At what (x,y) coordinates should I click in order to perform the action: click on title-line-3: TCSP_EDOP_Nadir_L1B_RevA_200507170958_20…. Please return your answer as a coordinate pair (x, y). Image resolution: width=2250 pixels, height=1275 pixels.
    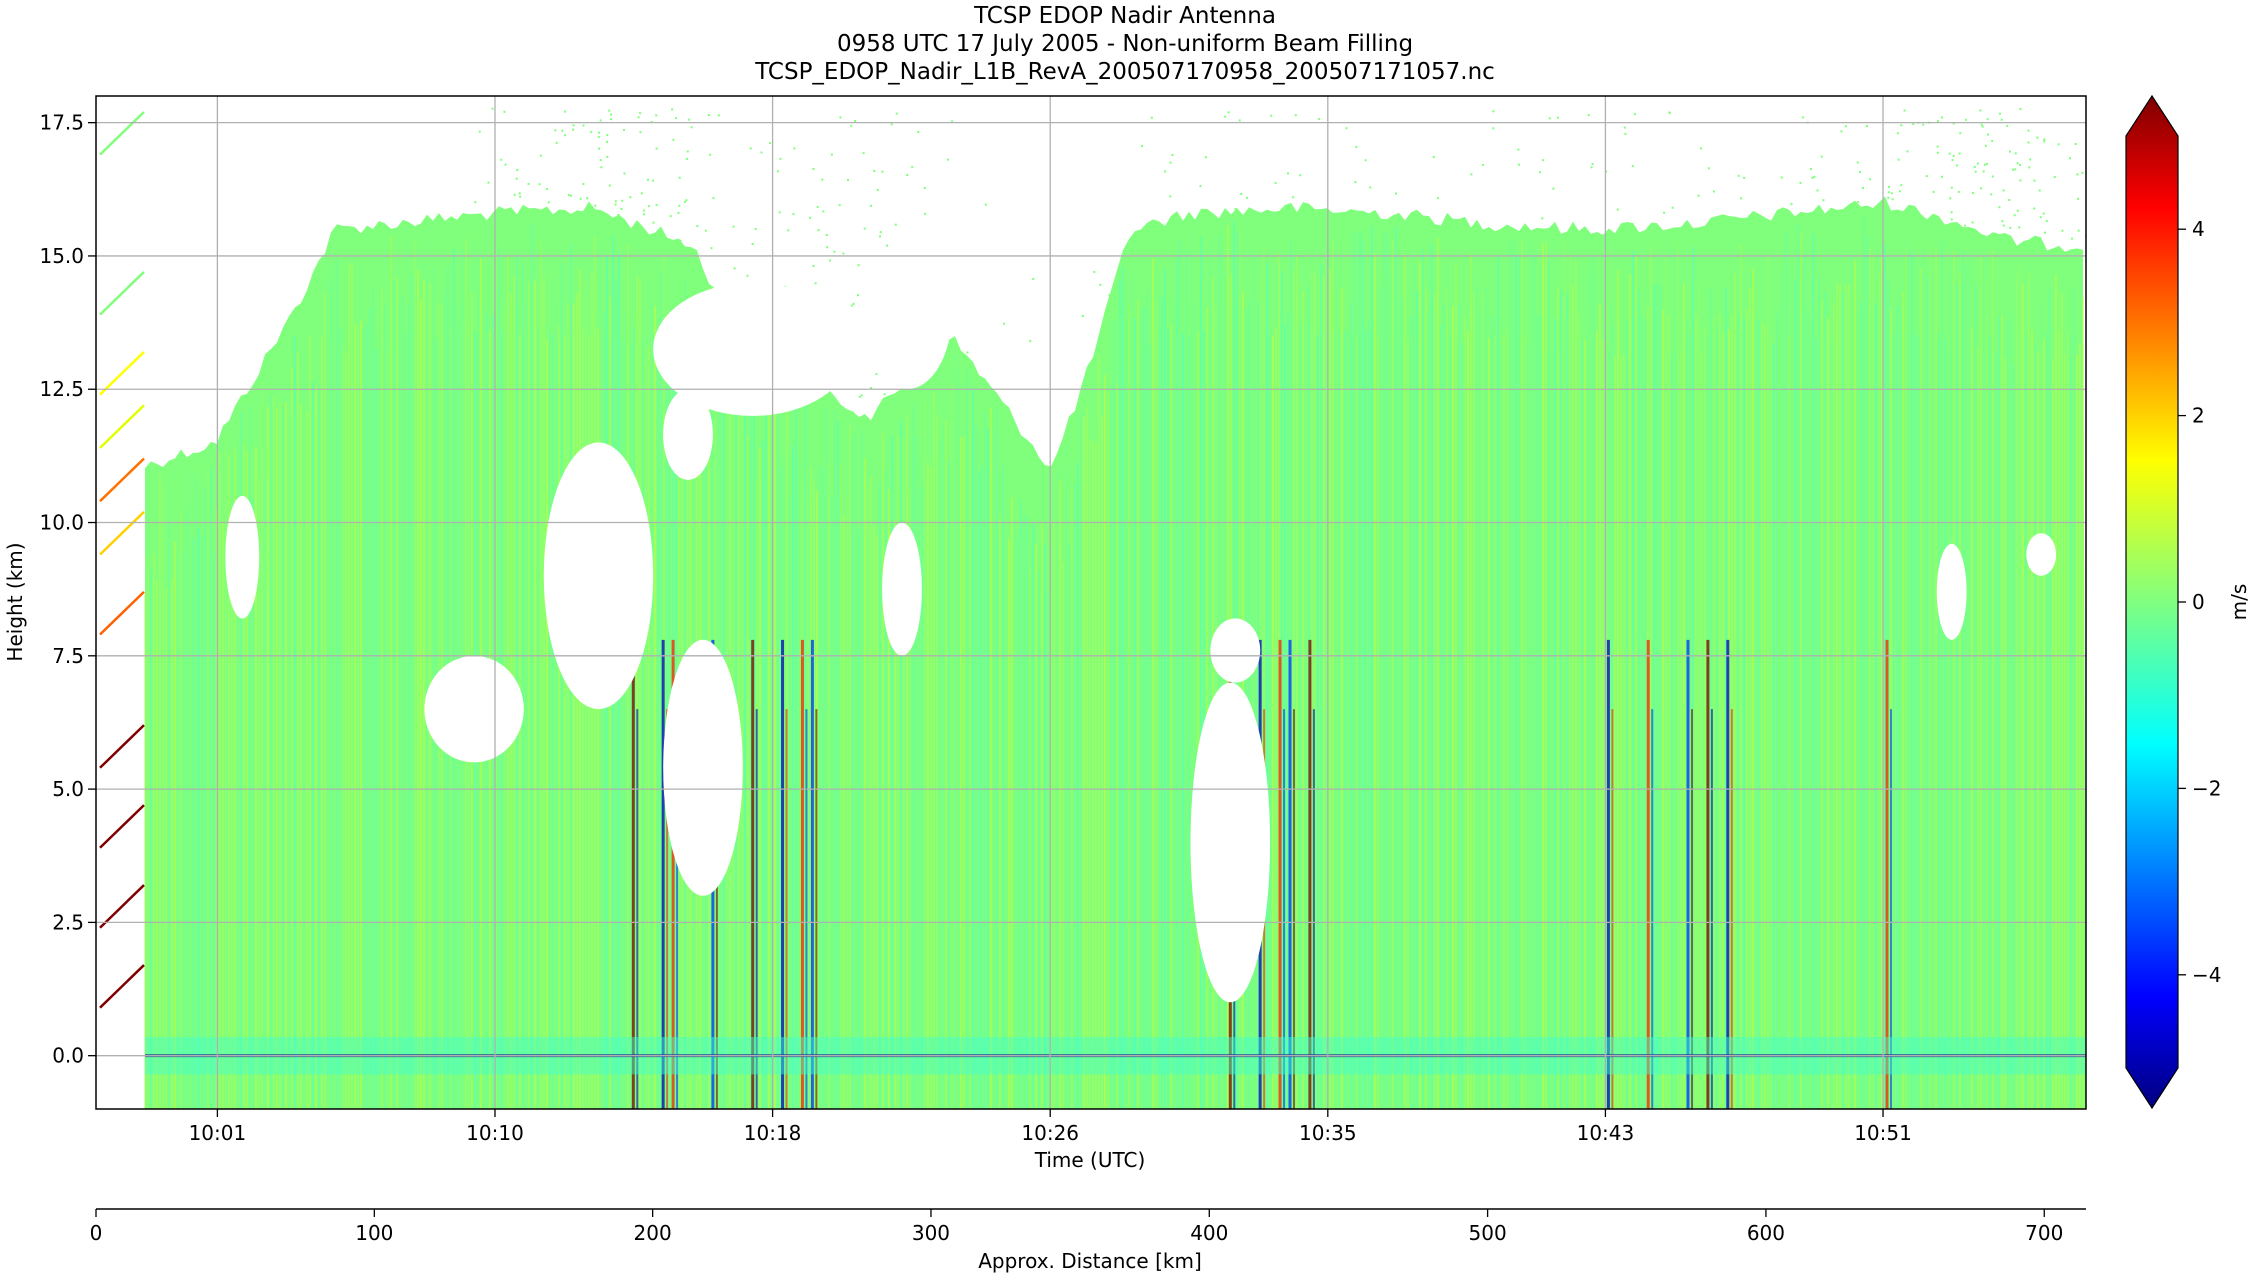
    Looking at the image, I should click on (1125, 72).